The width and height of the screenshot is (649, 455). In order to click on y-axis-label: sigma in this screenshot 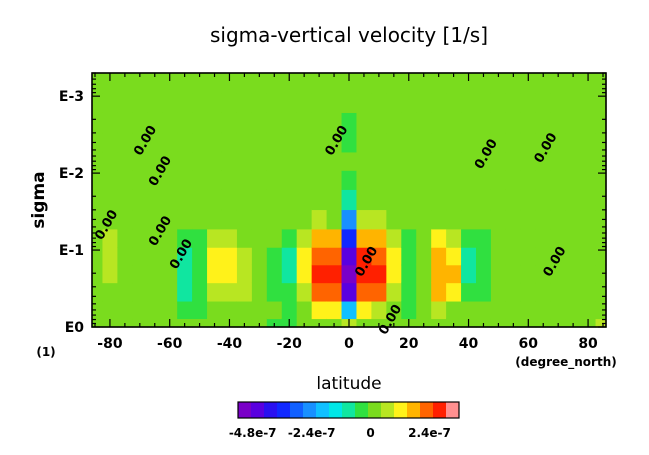, I will do `click(39, 199)`.